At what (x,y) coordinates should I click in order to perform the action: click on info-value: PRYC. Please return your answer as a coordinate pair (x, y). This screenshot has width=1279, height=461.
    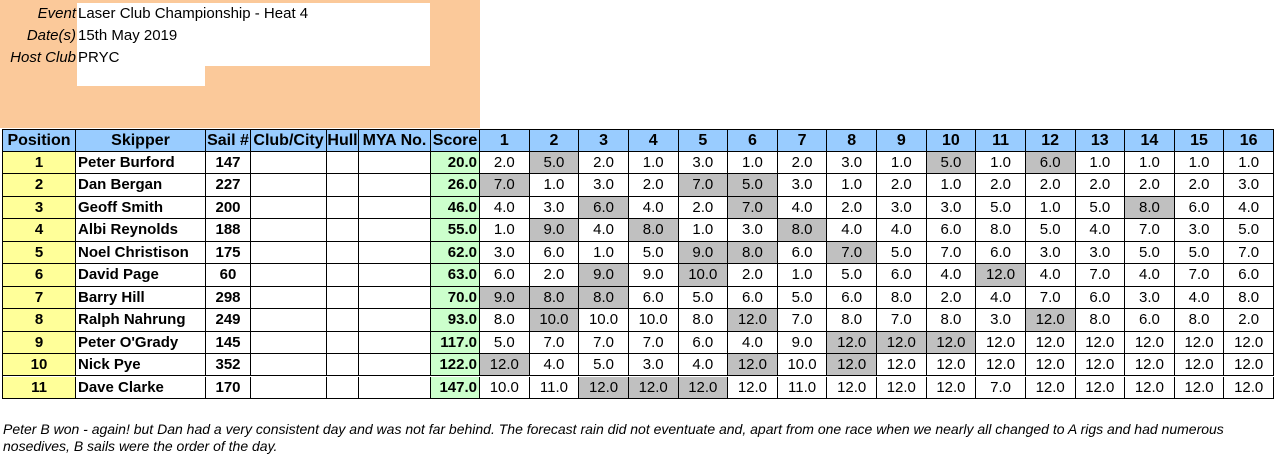
    Looking at the image, I should click on (99, 57).